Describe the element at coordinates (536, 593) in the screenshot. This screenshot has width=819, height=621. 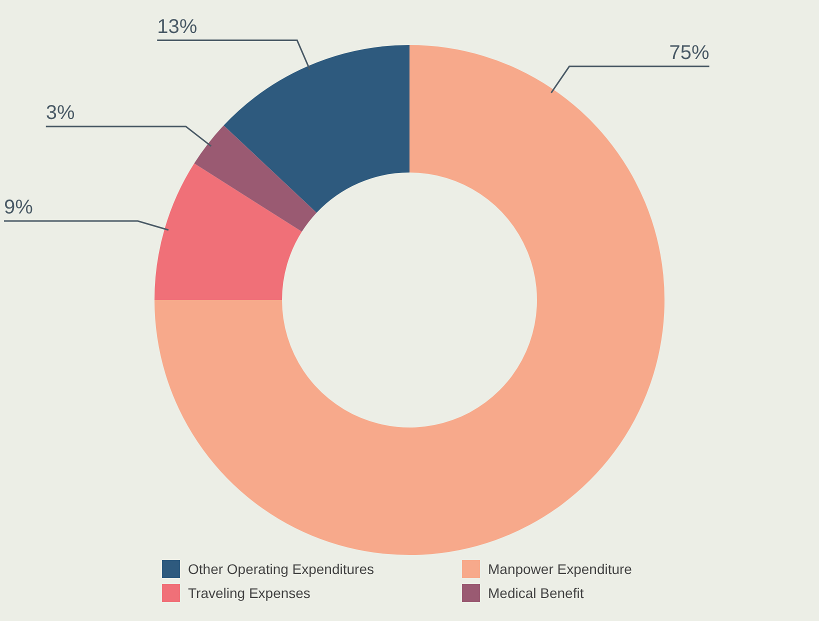
I see `legend-label: Medical Benefit` at that location.